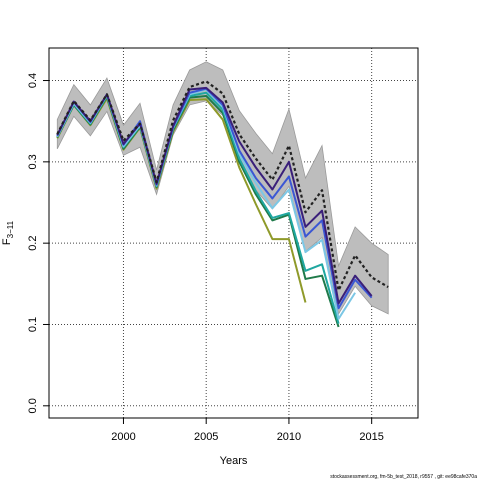  Describe the element at coordinates (123, 437) in the screenshot. I see `x-tick-label: 2000` at that location.